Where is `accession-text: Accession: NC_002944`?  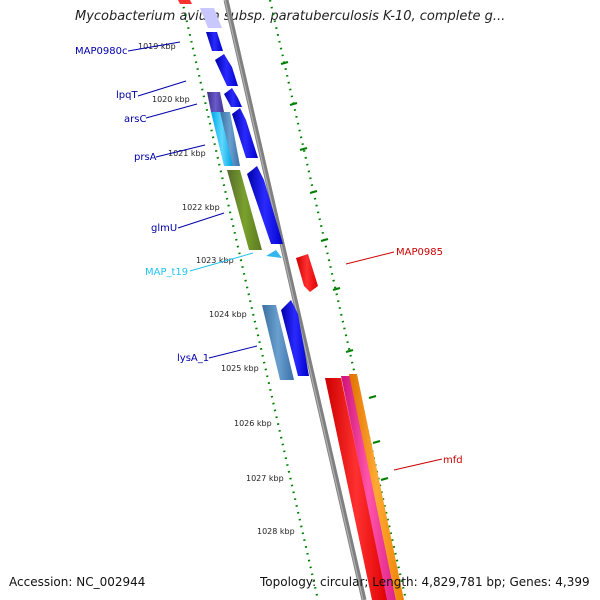
accession-text: Accession: NC_002944 is located at coordinates (77, 582).